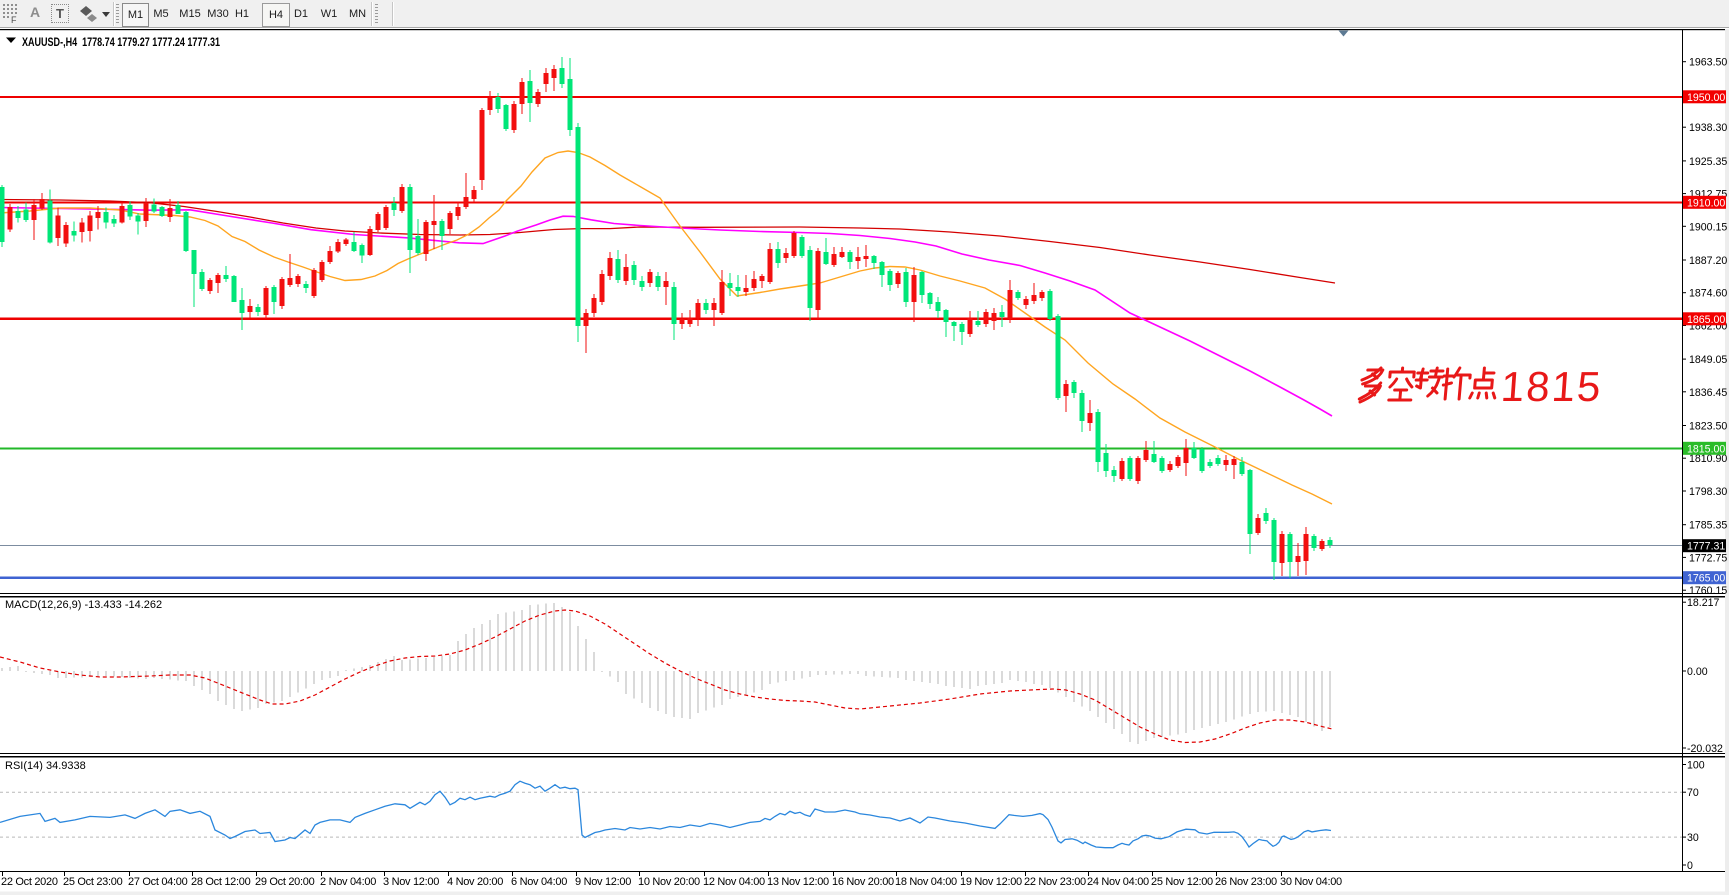  I want to click on svg-text: 1815, so click(1551, 386).